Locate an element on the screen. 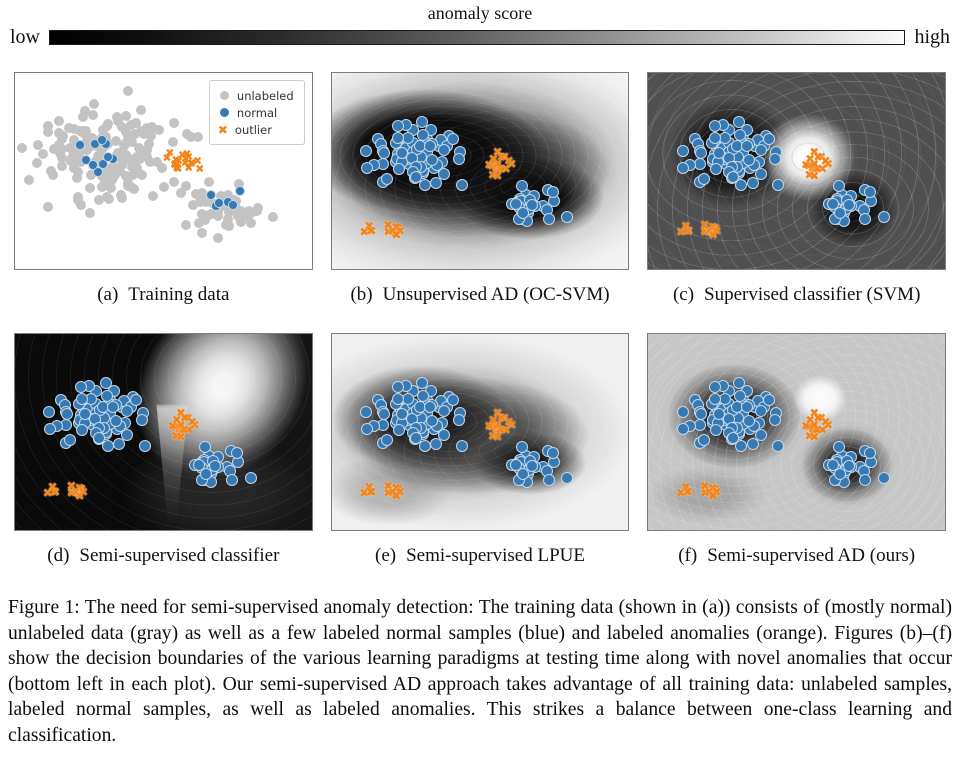 This screenshot has height=760, width=960. unlabeled-marker-icon is located at coordinates (224, 95).